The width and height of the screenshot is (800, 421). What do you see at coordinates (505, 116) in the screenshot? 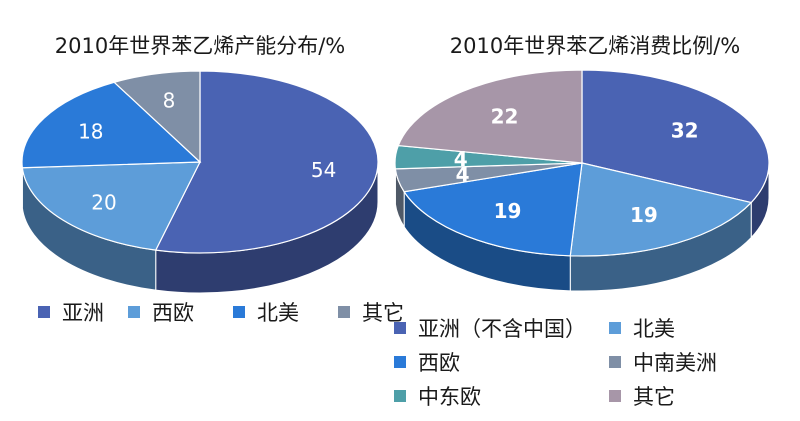
I see `data-label: 22` at bounding box center [505, 116].